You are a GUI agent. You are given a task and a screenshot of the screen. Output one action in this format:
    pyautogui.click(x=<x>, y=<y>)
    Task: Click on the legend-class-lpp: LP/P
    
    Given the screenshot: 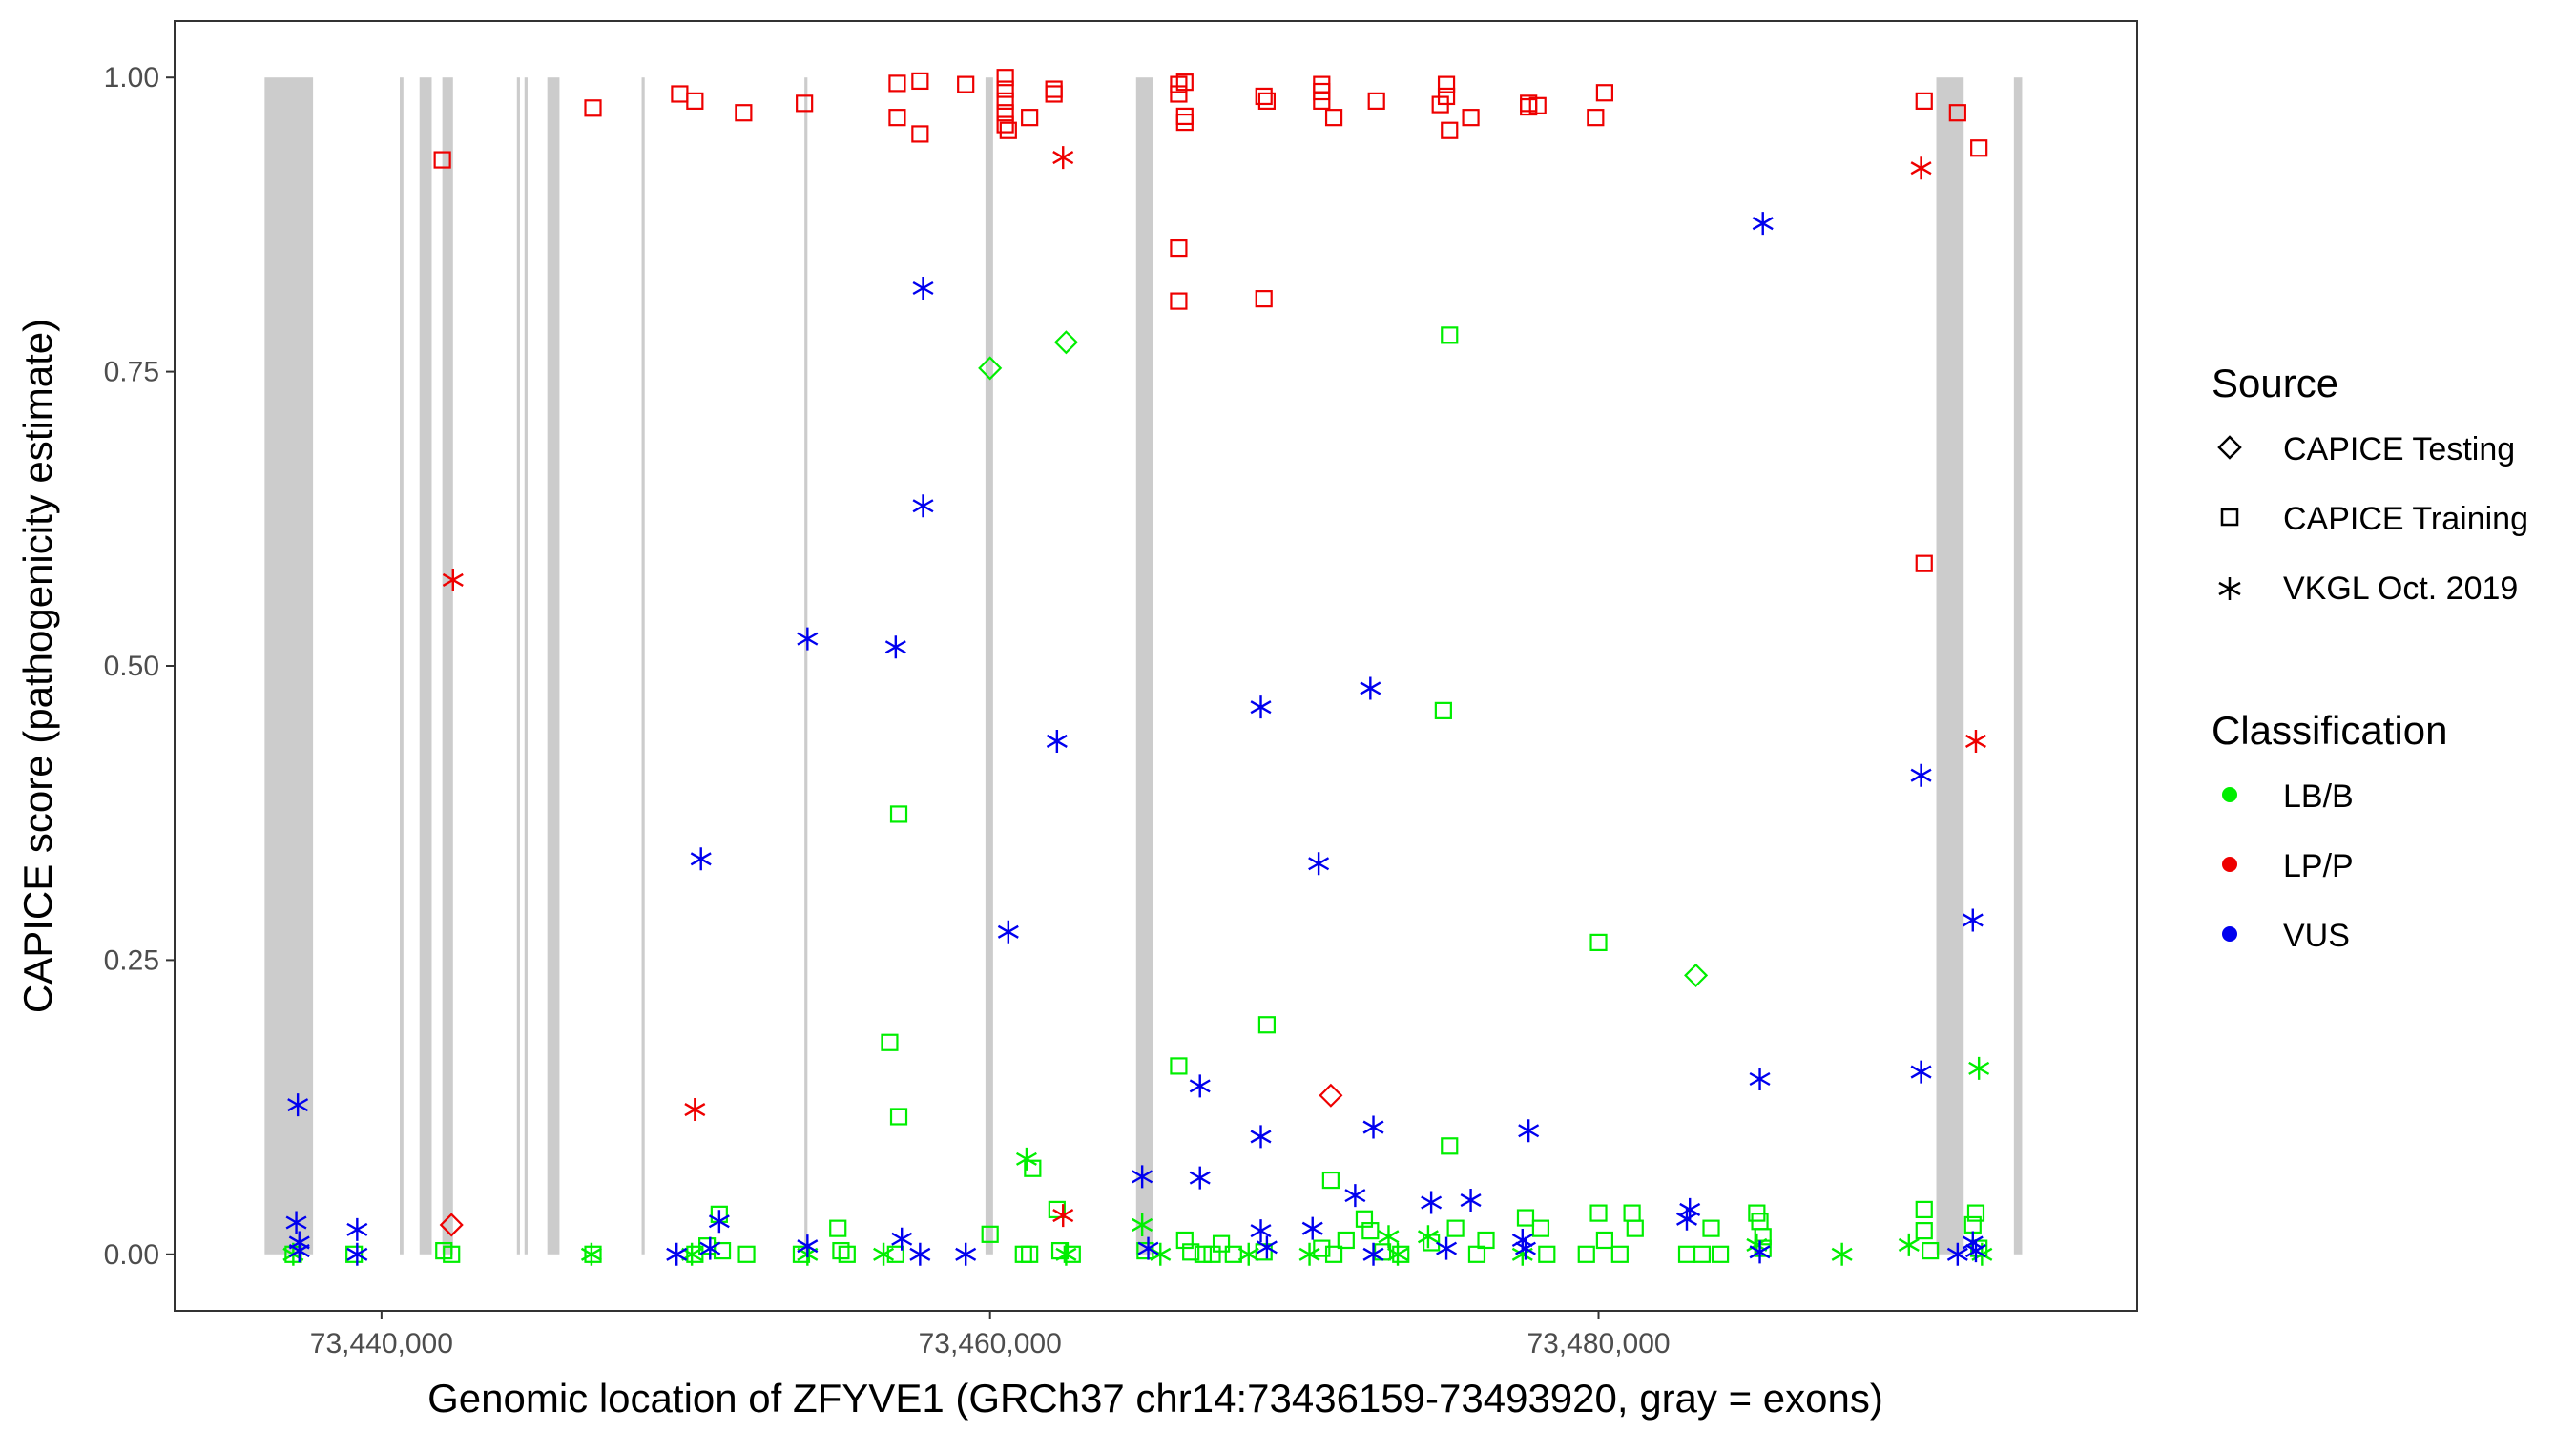 What is the action you would take?
    pyautogui.click(x=2288, y=866)
    